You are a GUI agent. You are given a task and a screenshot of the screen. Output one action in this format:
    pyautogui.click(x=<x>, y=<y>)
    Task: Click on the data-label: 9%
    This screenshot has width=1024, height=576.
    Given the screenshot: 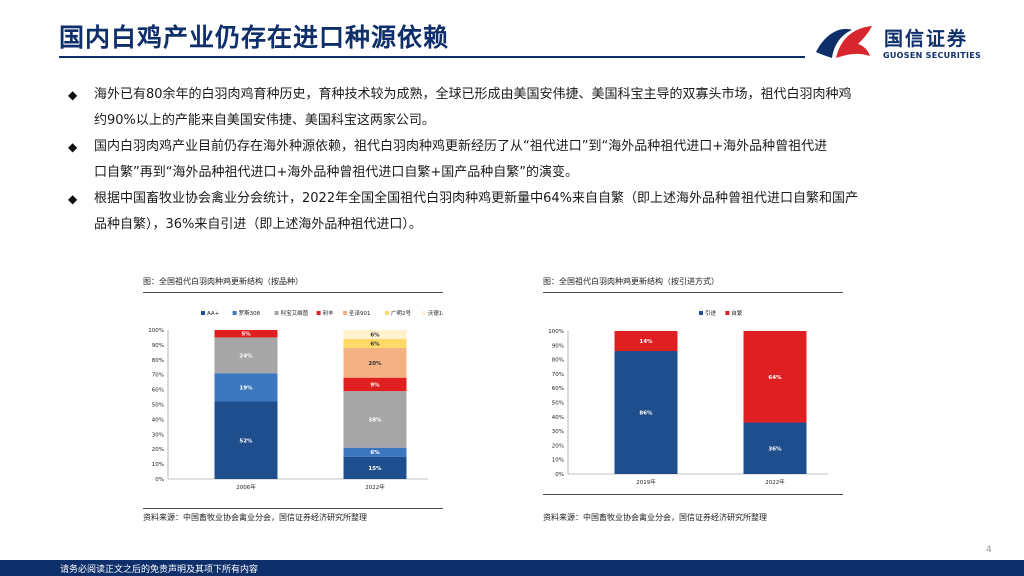 What is the action you would take?
    pyautogui.click(x=375, y=385)
    